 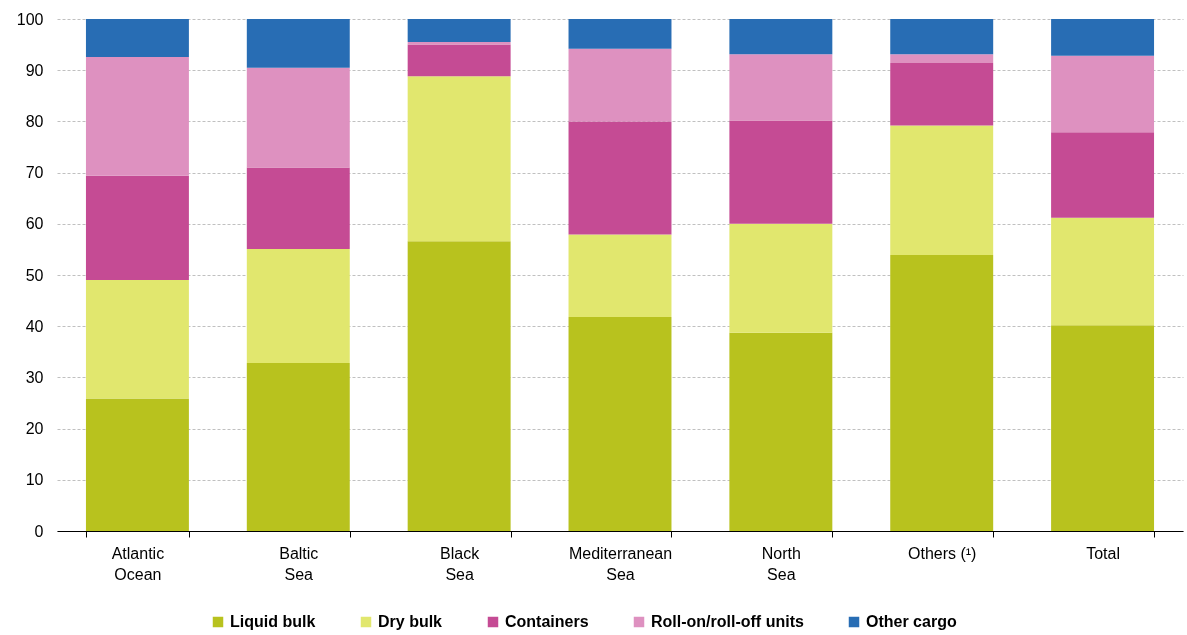 What do you see at coordinates (911, 621) in the screenshot?
I see `legend-label: Other cargo` at bounding box center [911, 621].